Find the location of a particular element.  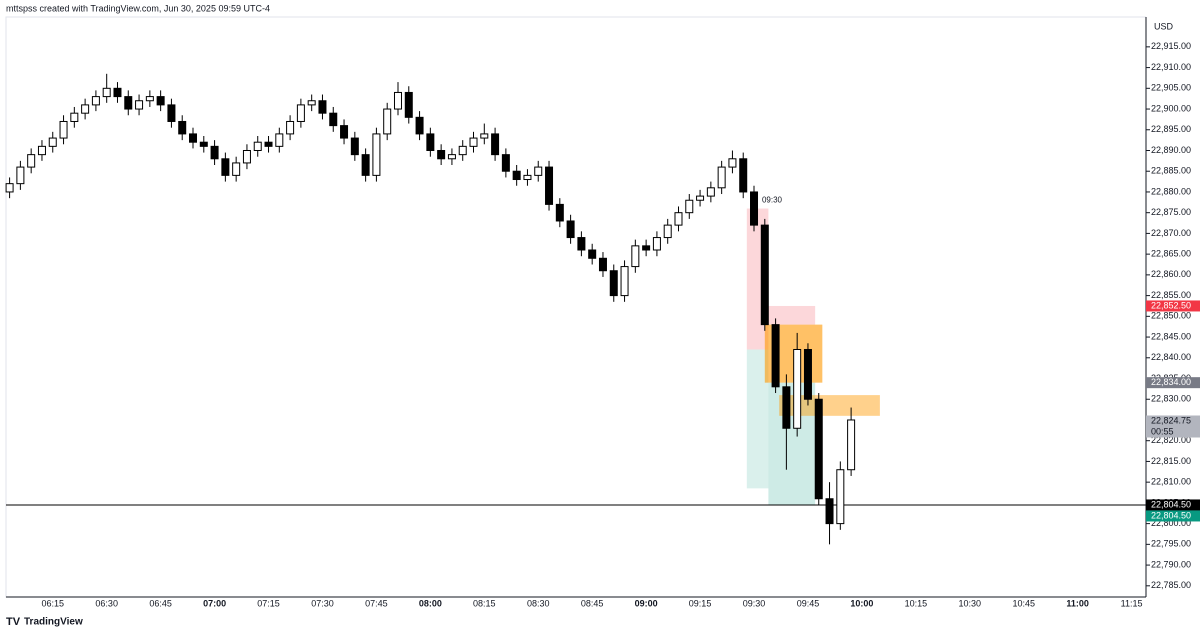

y-tick-label: 22,915.00 is located at coordinates (1171, 46).